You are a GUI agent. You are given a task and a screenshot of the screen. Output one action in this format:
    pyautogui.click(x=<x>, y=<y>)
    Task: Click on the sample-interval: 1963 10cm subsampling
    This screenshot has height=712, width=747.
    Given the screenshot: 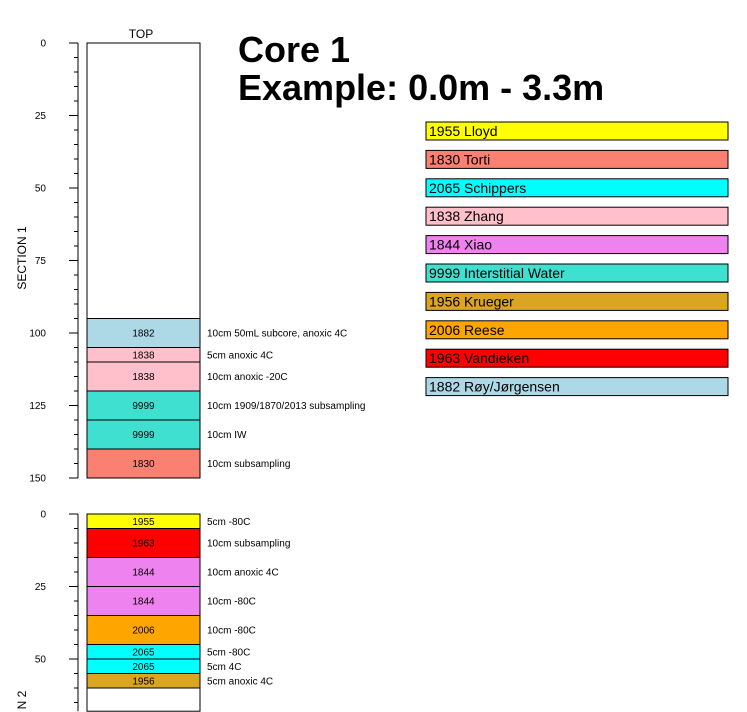 What is the action you would take?
    pyautogui.click(x=188, y=543)
    